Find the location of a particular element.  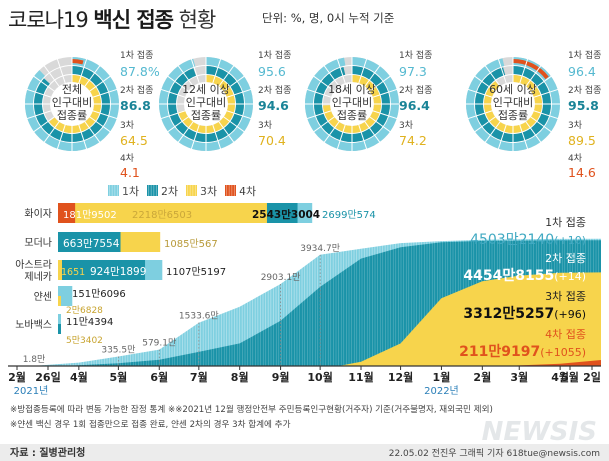

donut-center-label: 전체 is located at coordinates (72, 89).